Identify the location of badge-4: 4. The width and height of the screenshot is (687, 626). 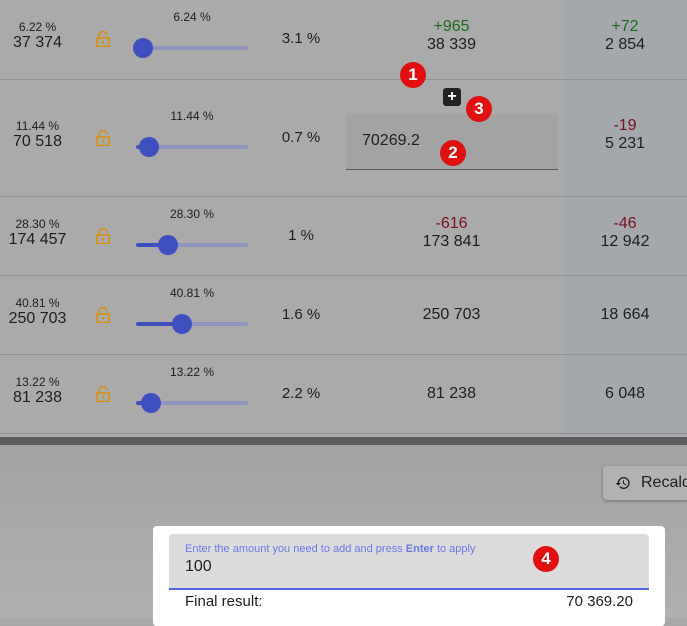
(546, 559).